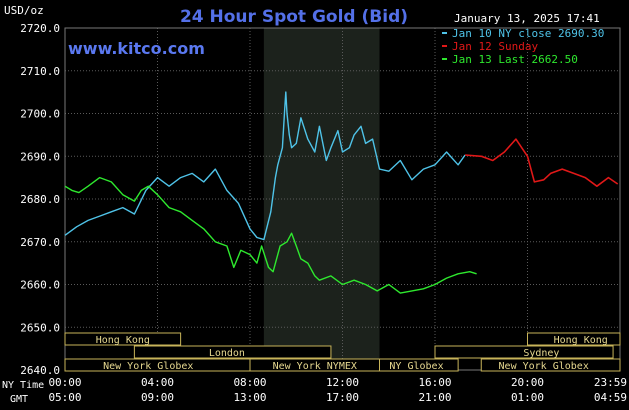 The image size is (629, 410). I want to click on x-tick-ny: 23:59, so click(610, 382).